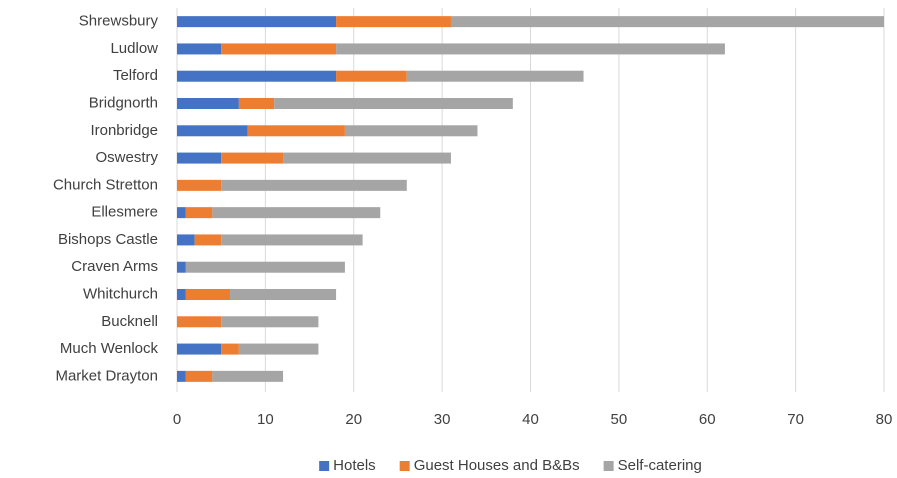 This screenshot has width=897, height=478. What do you see at coordinates (177, 419) in the screenshot?
I see `x-tick-label: 0` at bounding box center [177, 419].